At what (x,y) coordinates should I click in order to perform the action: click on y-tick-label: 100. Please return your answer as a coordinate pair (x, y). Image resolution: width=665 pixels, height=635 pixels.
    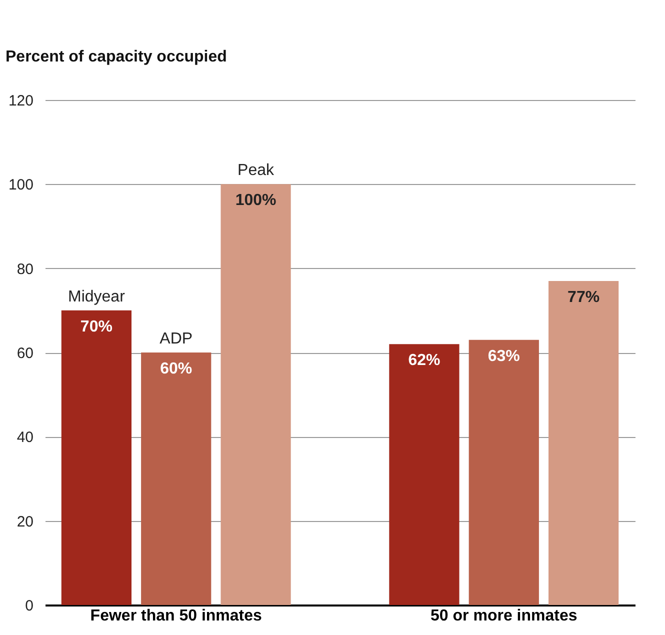
    Looking at the image, I should click on (21, 185).